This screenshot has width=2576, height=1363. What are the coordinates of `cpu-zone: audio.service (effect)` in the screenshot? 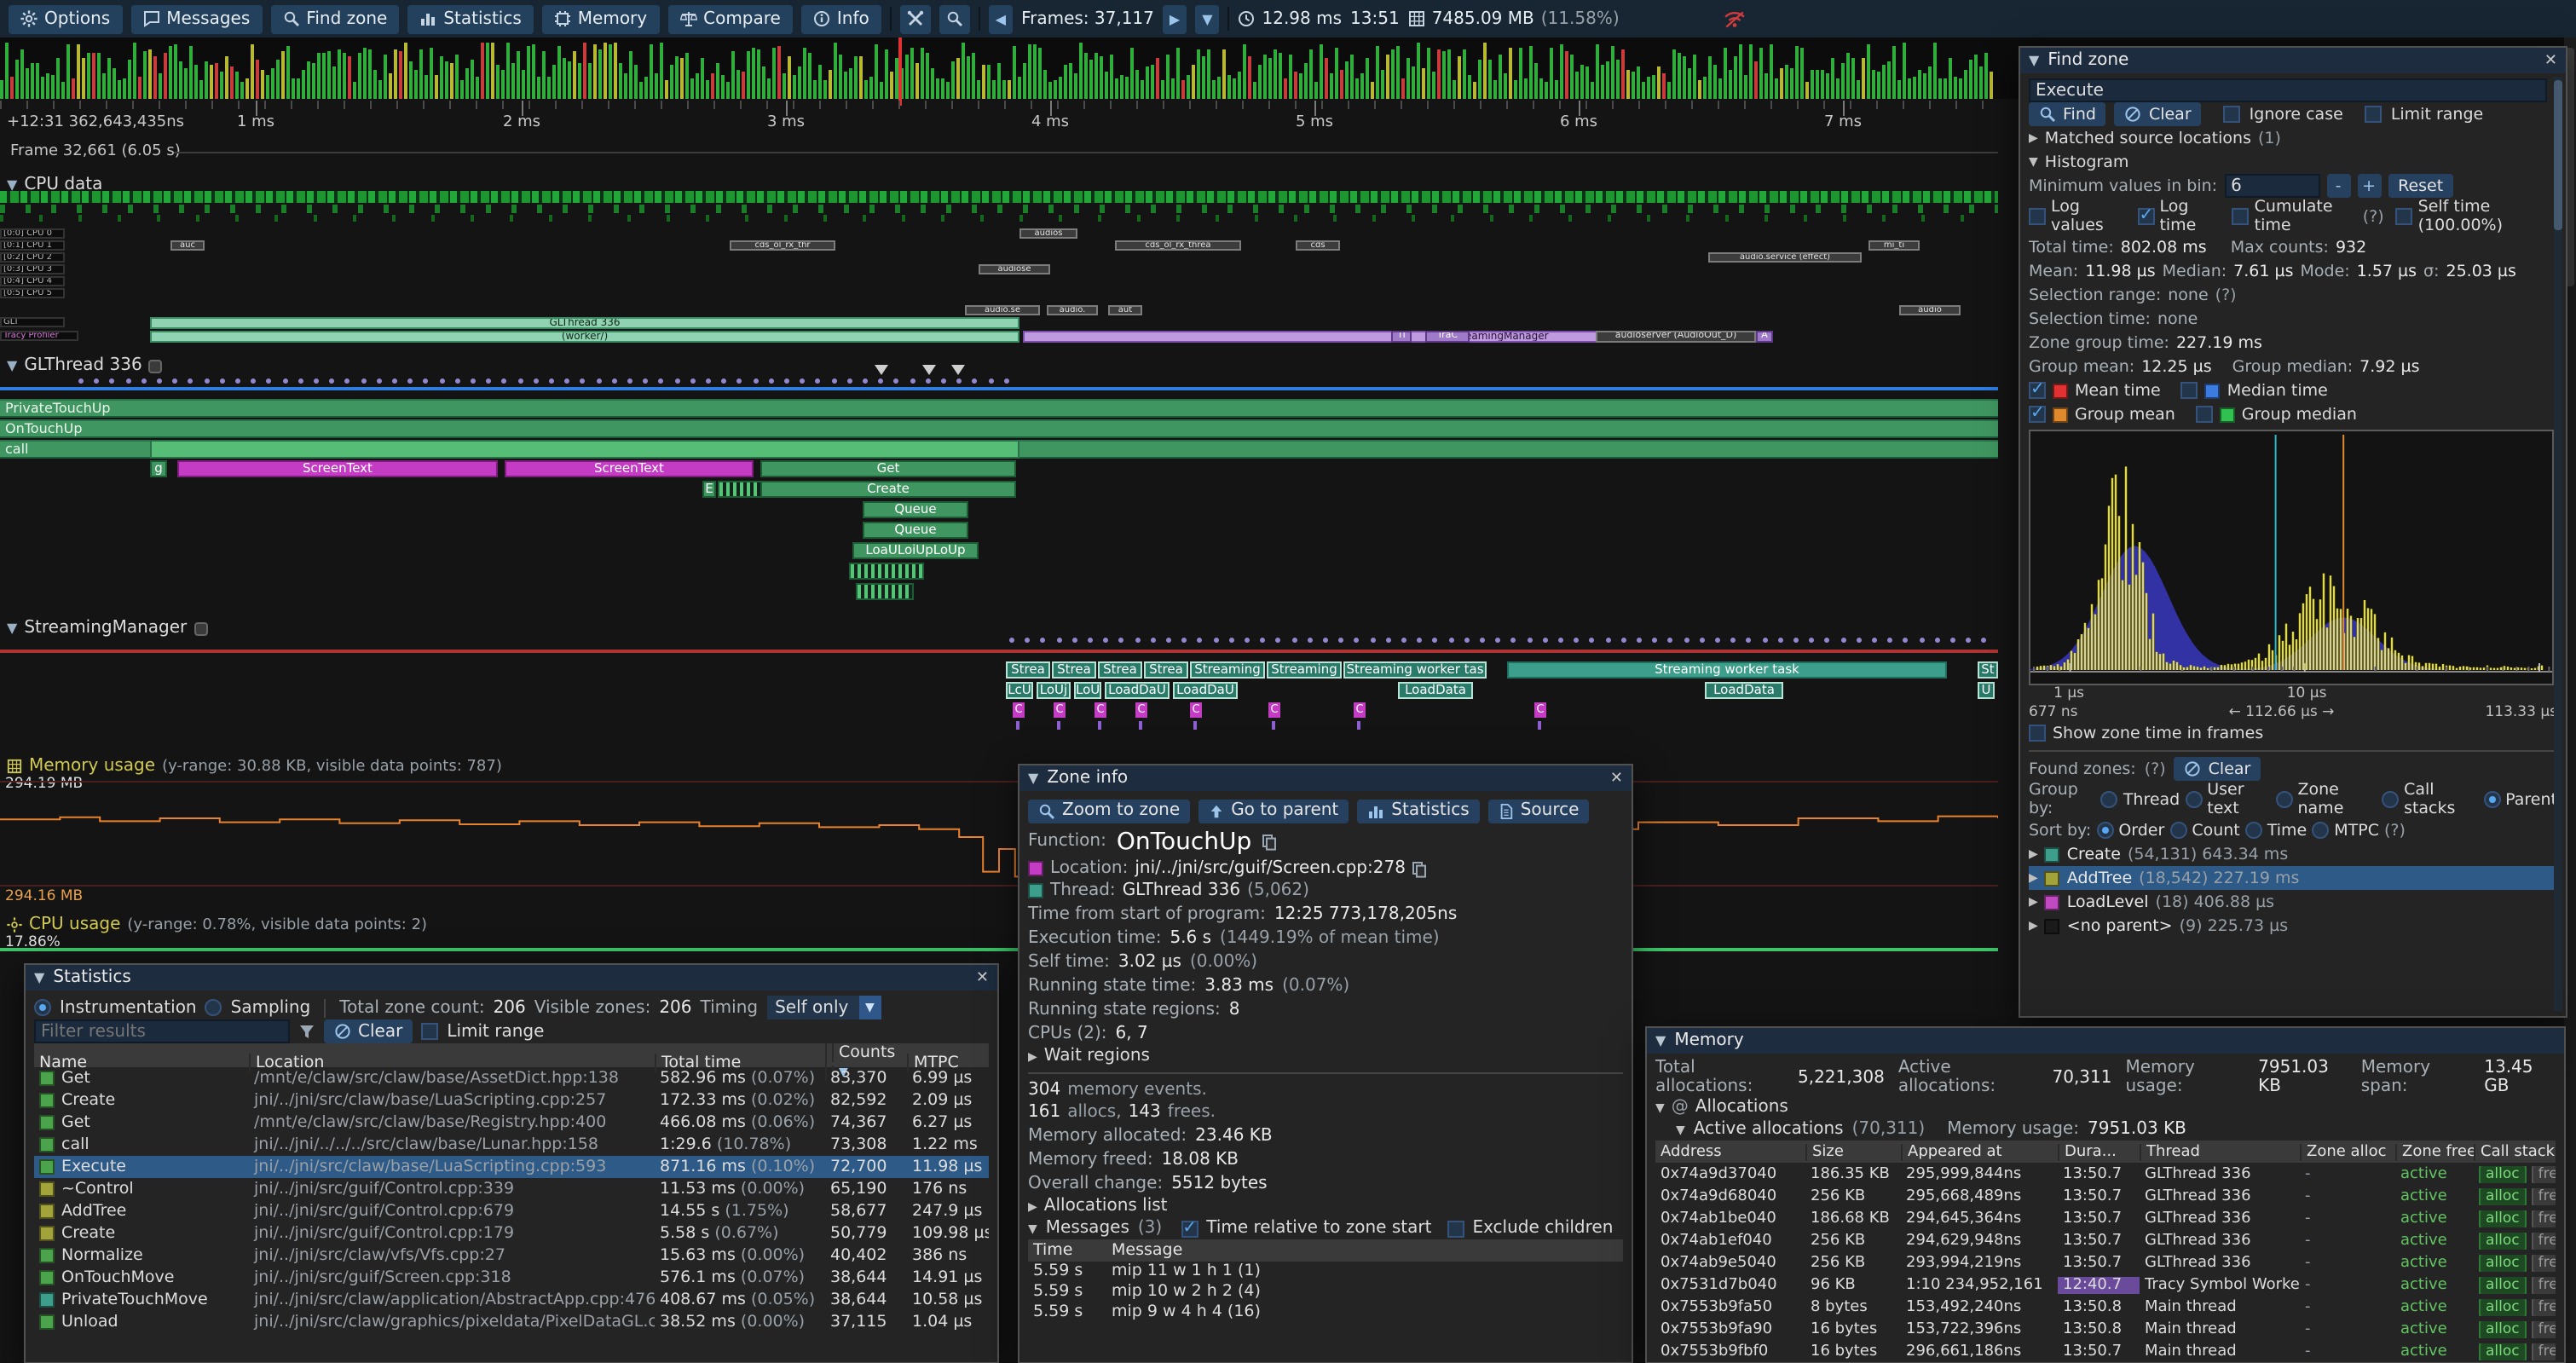 It's located at (1785, 258).